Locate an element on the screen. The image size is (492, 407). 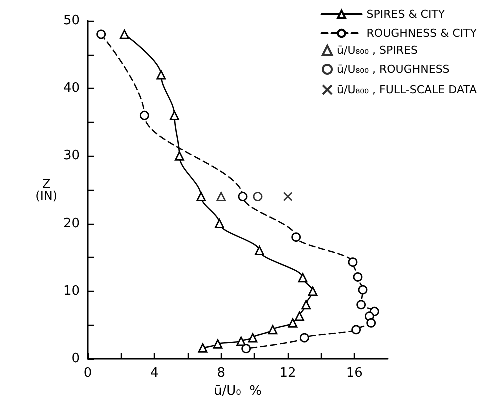
legend-label: ū/U₈₀₀ , SPIRES is located at coordinates (377, 50).